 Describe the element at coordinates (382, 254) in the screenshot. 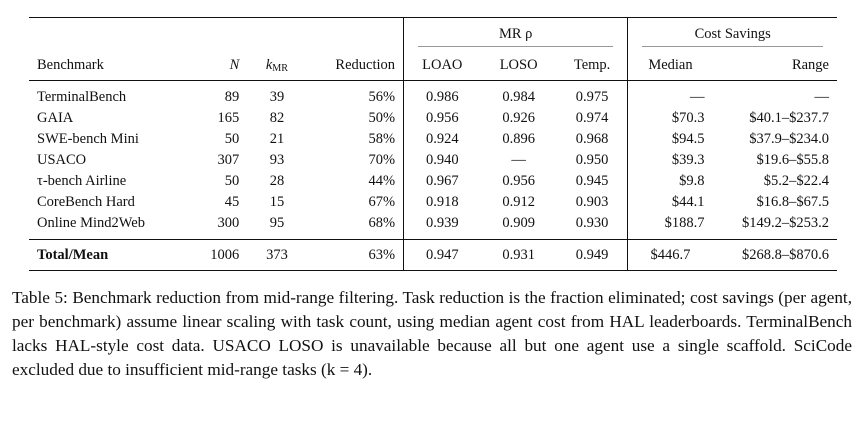

I see `total-reduction: 63%` at that location.